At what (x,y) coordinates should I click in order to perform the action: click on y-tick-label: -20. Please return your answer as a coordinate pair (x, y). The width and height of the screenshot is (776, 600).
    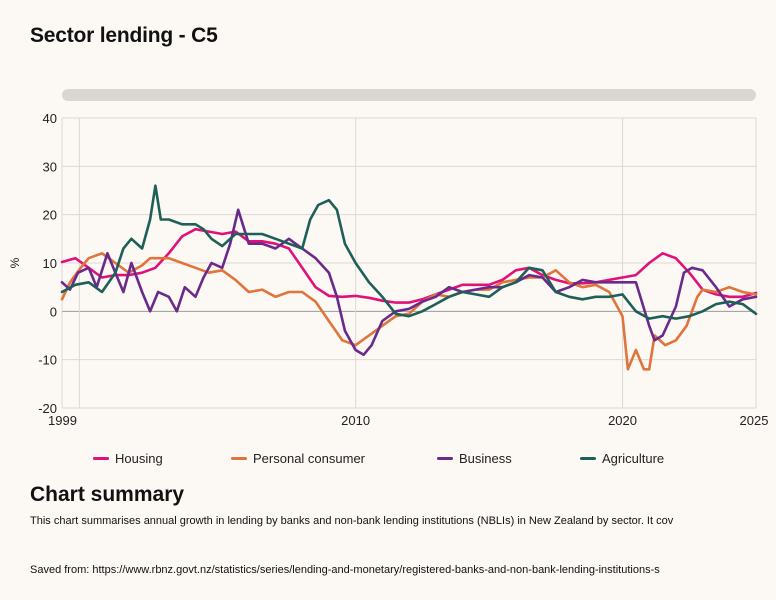
    Looking at the image, I should click on (47, 408).